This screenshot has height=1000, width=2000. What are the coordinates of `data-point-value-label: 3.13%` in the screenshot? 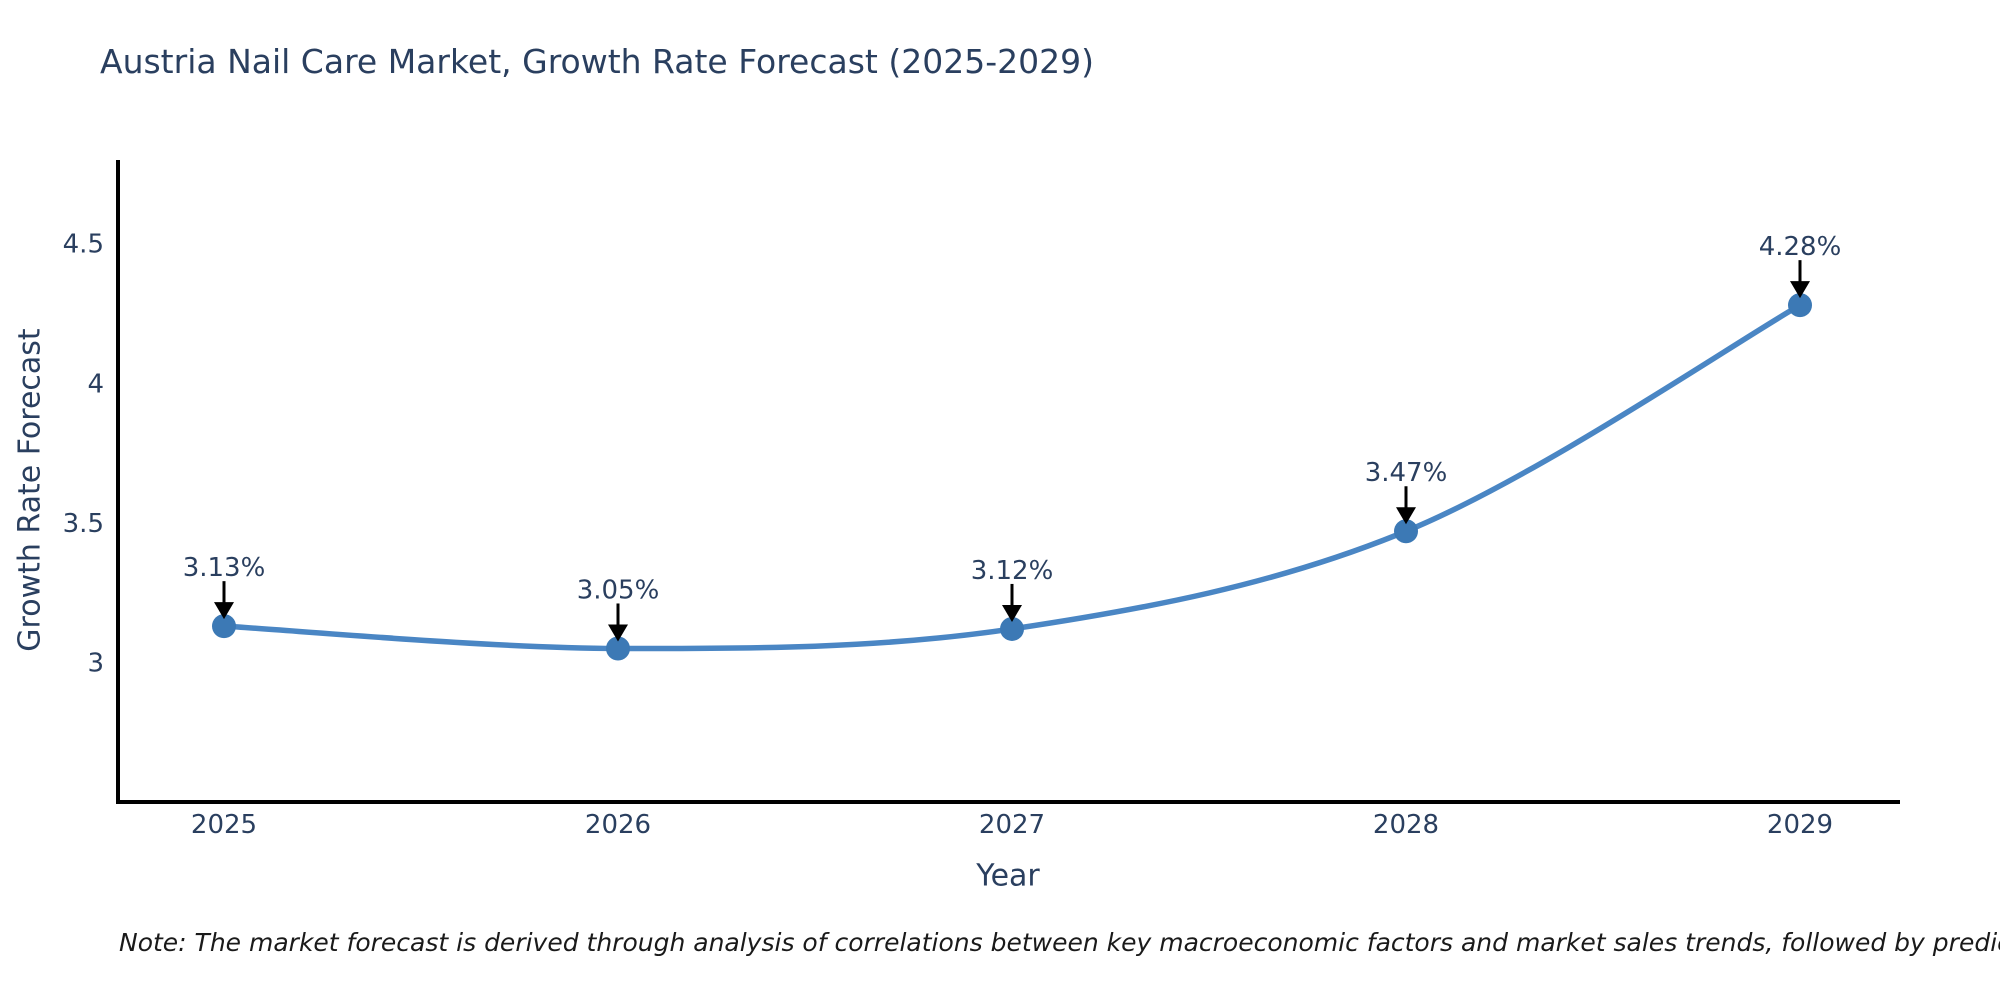 It's located at (224, 568).